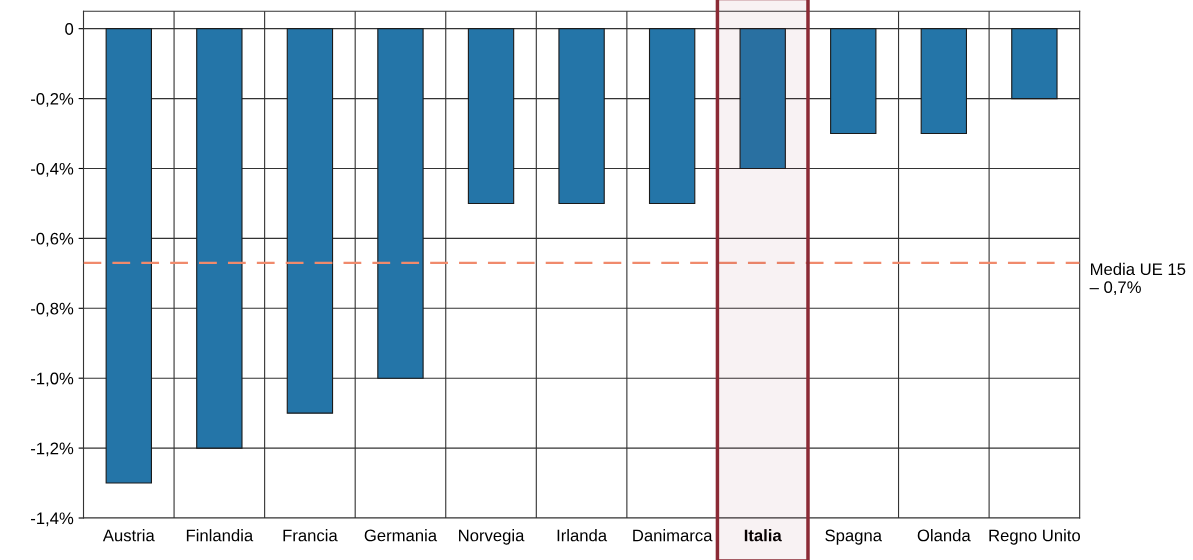 This screenshot has width=1193, height=560. I want to click on y-tick-label: -1,2%, so click(52, 449).